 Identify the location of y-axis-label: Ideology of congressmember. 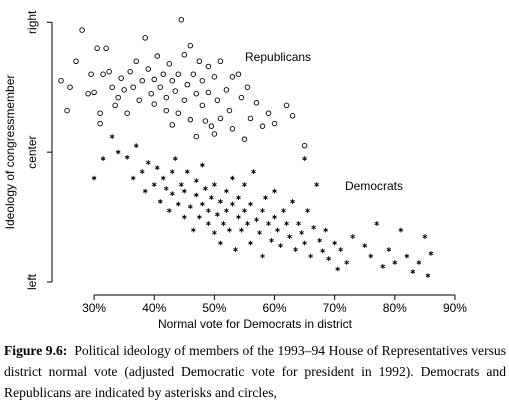
(10, 152).